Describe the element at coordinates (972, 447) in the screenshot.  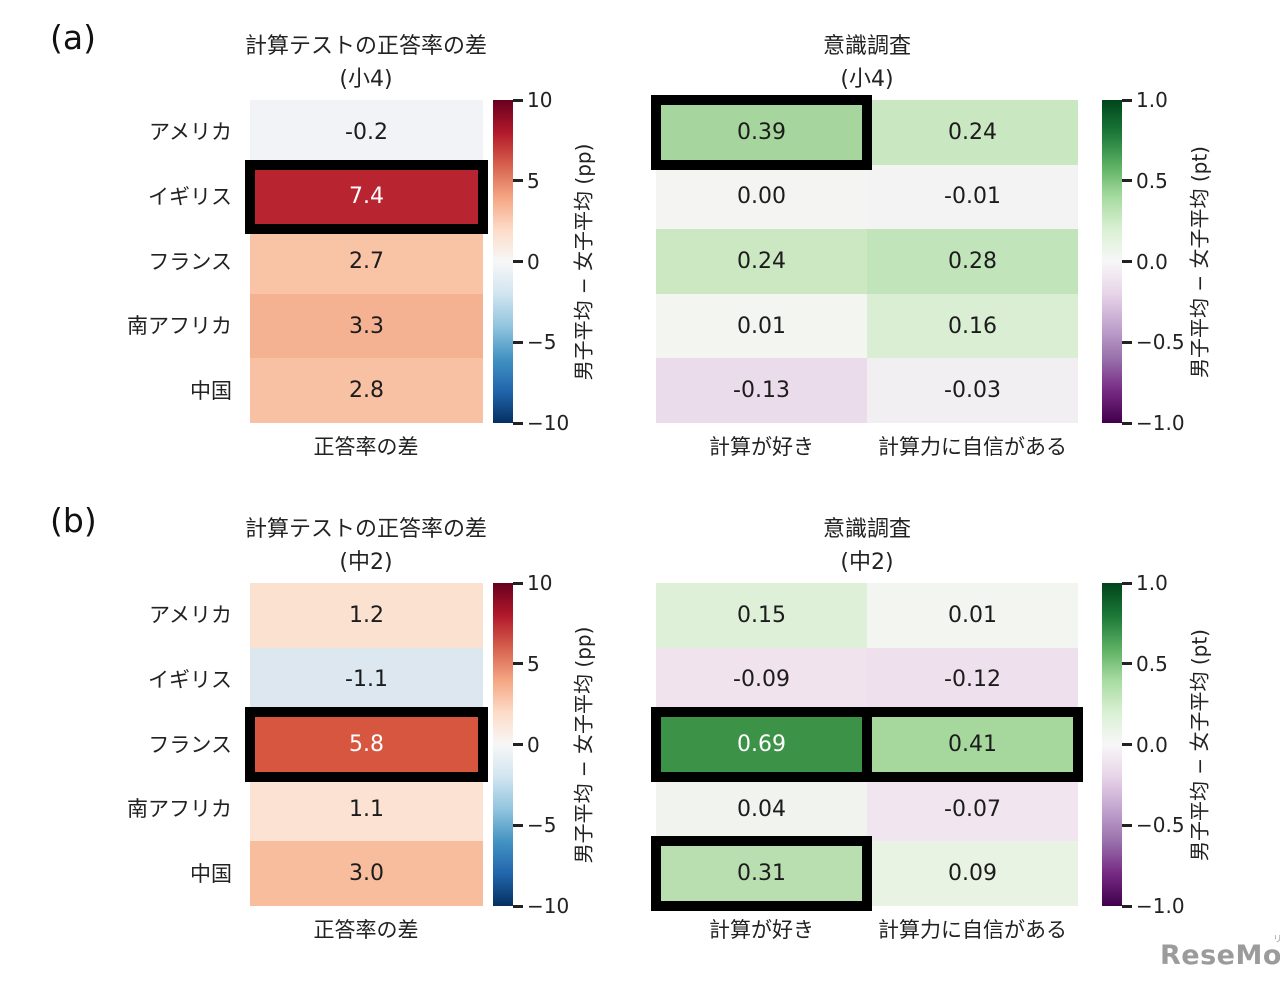
I see `panel-a-survey-xlabel-confidence: 計算力に自信がある` at that location.